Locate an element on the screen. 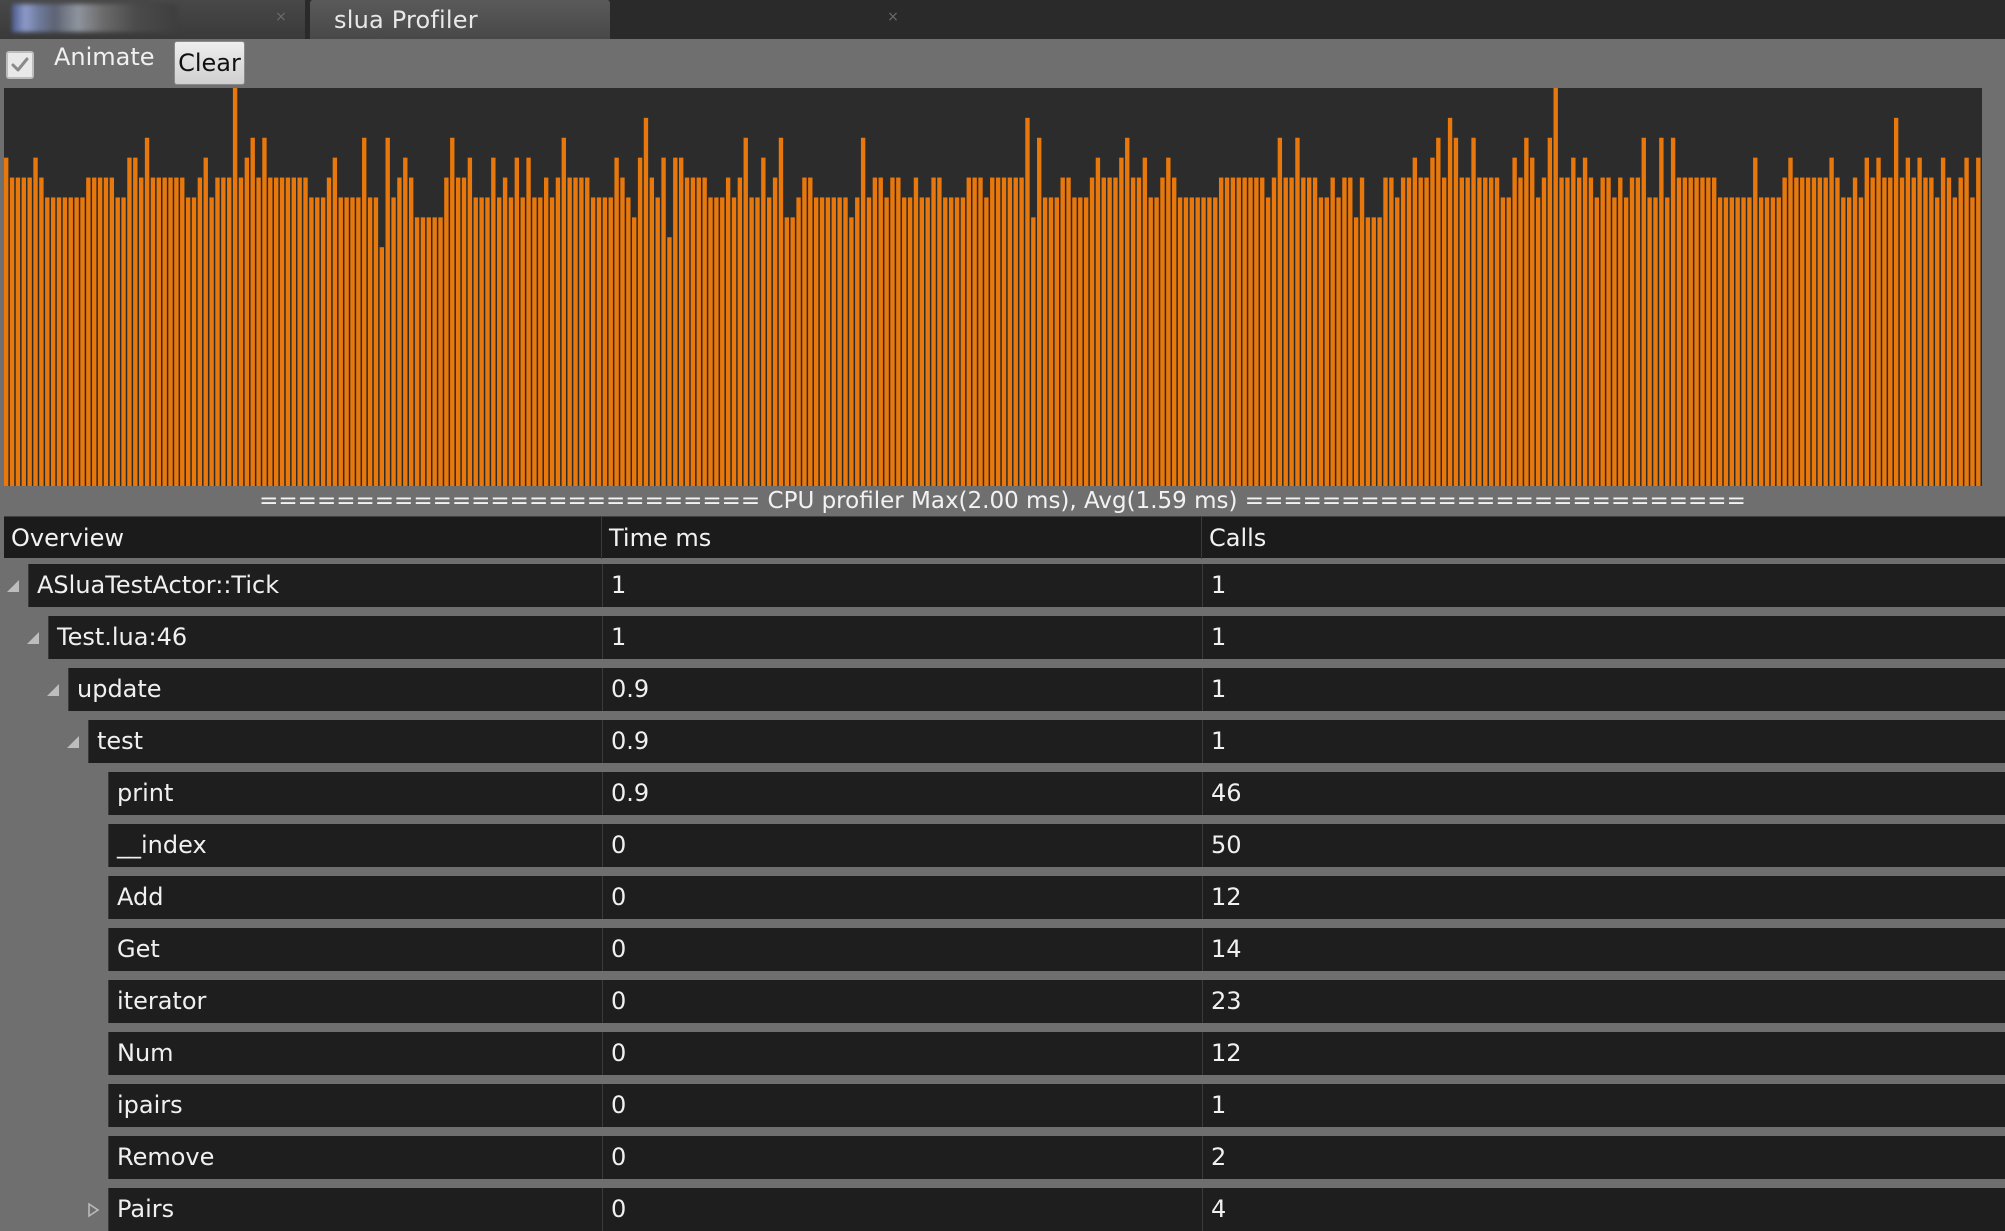 The image size is (2005, 1231). tab-thumbnail is located at coordinates (94, 18).